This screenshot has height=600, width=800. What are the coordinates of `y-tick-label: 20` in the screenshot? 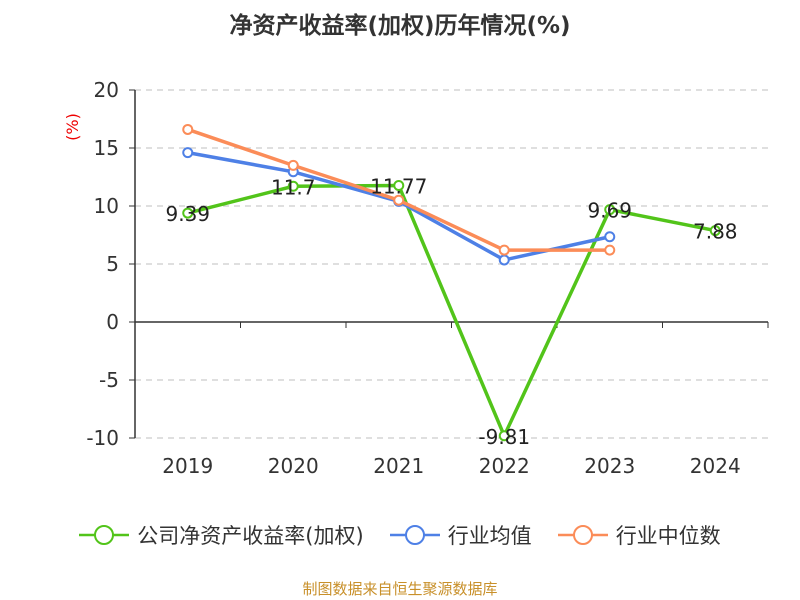 It's located at (106, 90).